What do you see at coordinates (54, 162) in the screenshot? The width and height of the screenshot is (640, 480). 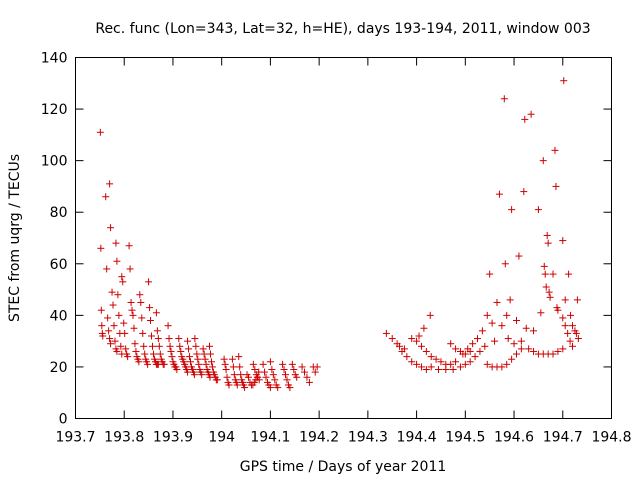 I see `y-tick-label: 100` at bounding box center [54, 162].